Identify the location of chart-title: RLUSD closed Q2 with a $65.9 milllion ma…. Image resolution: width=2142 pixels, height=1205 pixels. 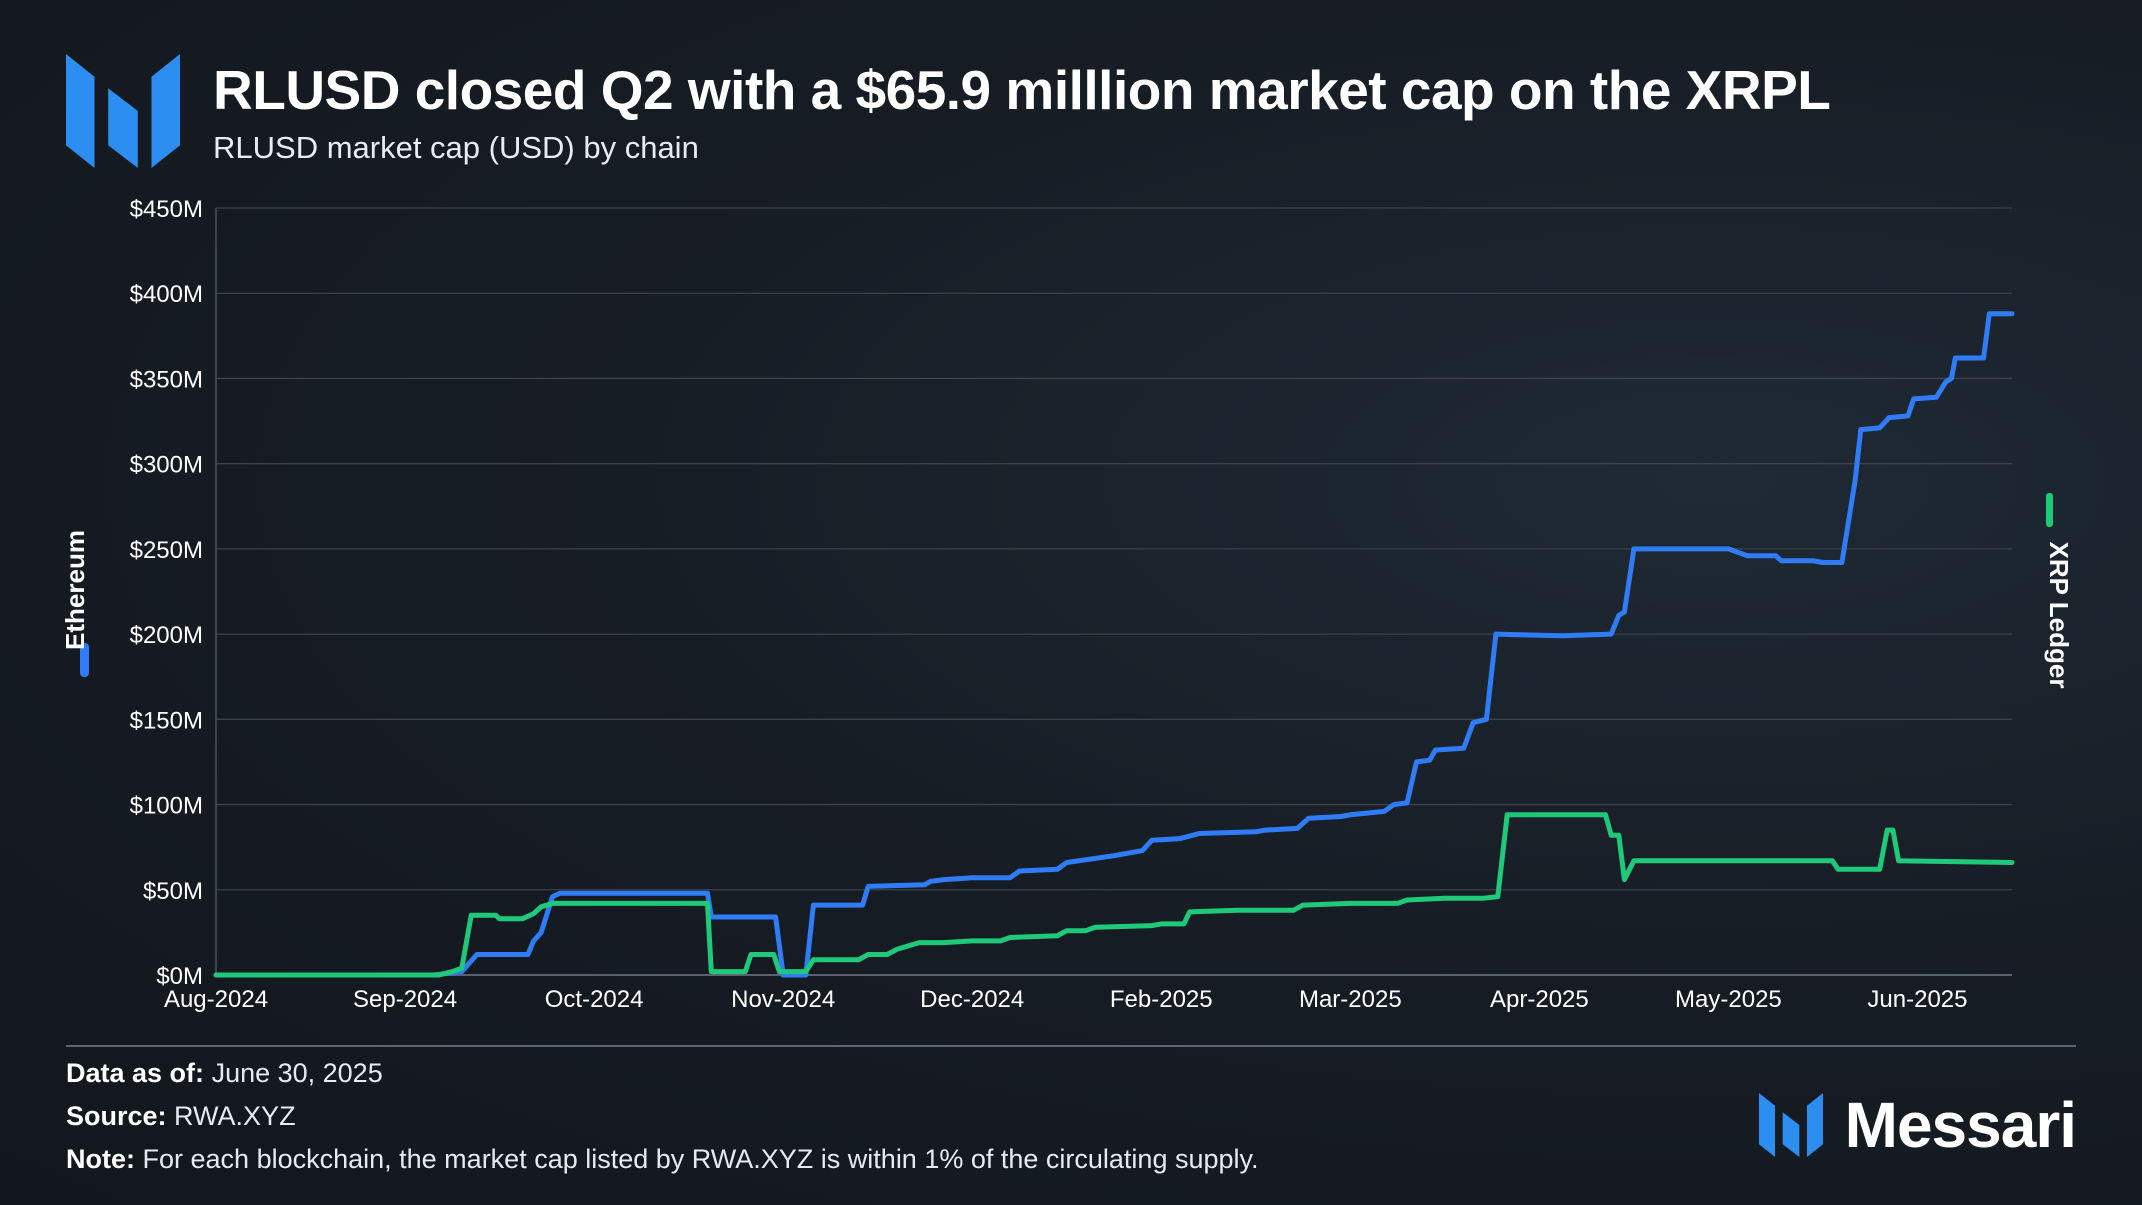
(1022, 90).